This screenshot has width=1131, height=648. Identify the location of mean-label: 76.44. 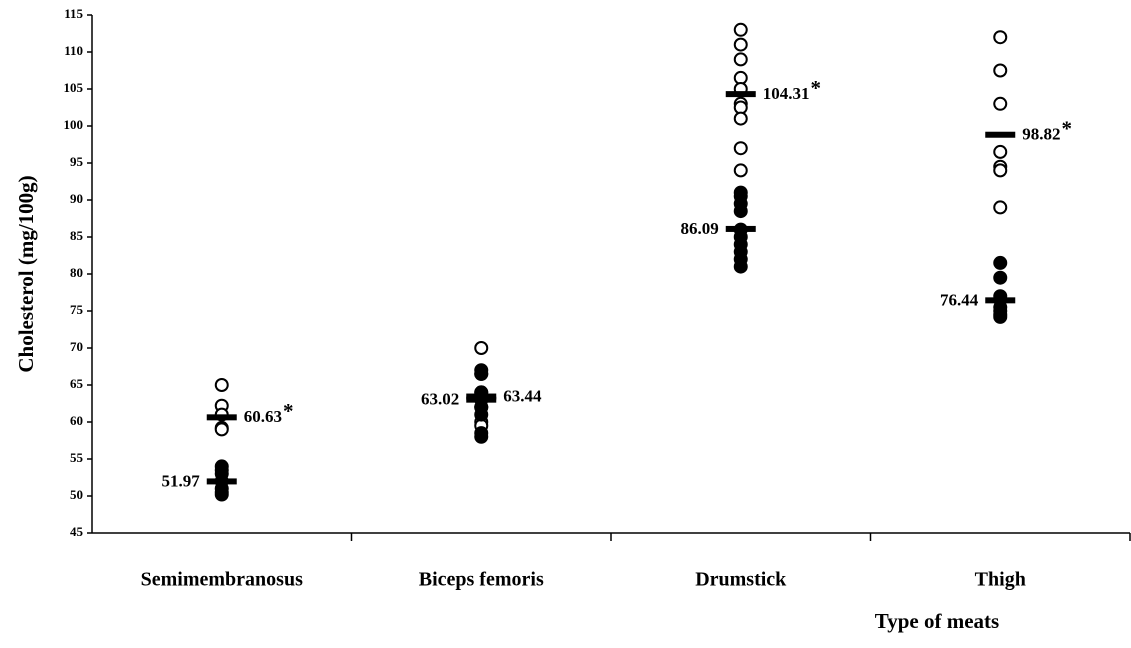
(959, 299).